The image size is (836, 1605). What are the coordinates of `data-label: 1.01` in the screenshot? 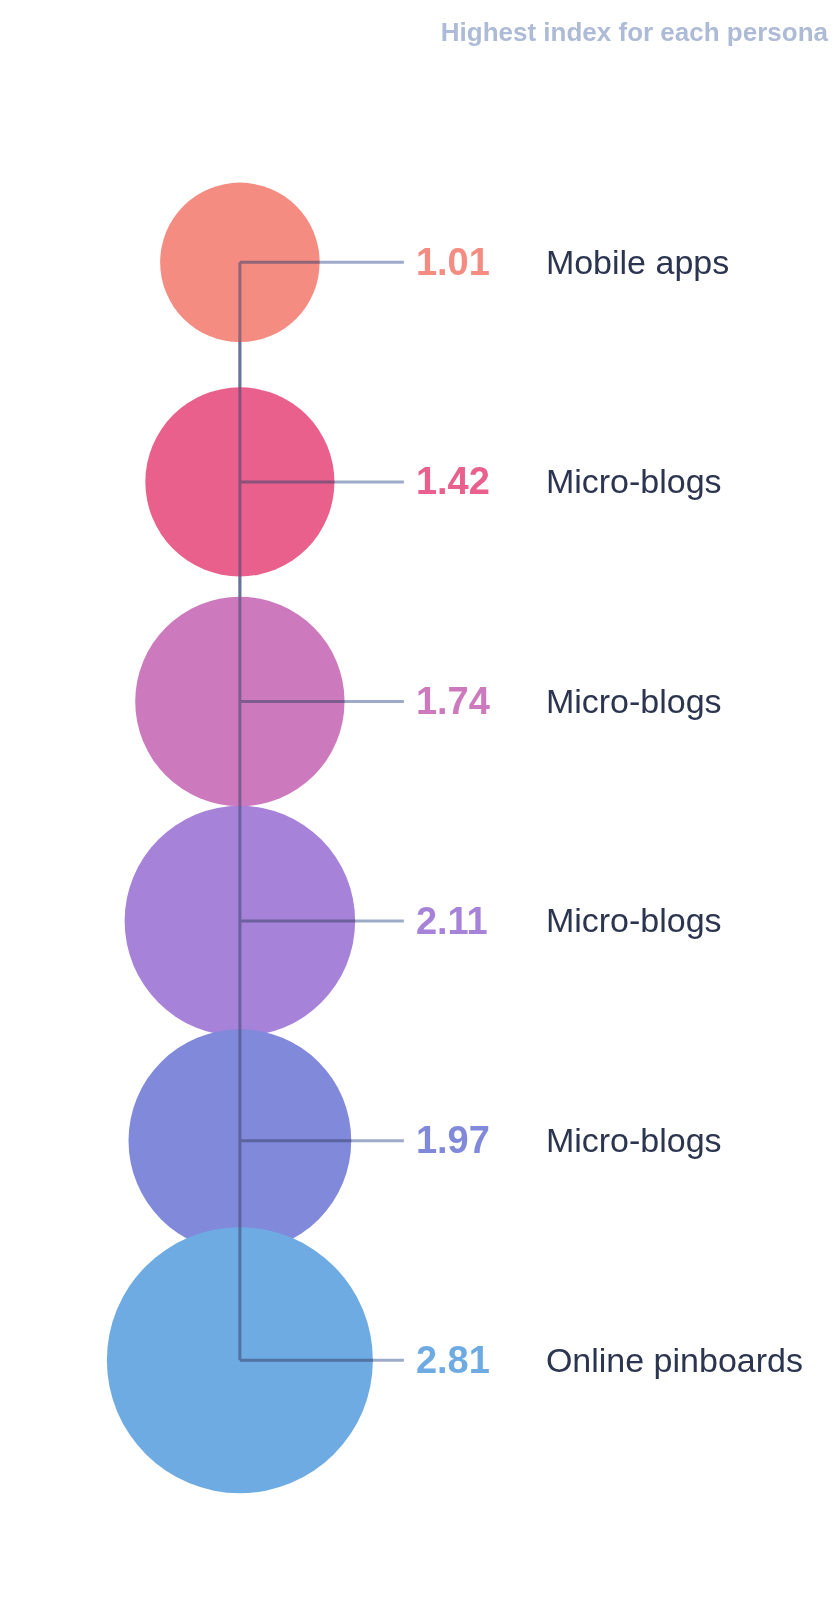 It's located at (452, 261).